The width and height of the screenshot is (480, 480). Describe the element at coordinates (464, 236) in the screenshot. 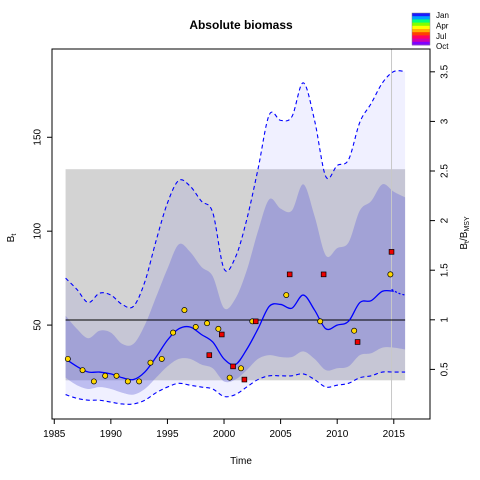

I see `y2-axis-title-sep: /B` at that location.